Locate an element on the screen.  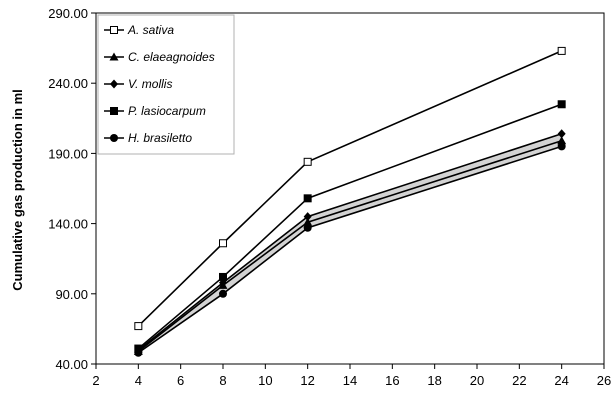
legend-item-a-sativa: A. sativa is located at coordinates (139, 30).